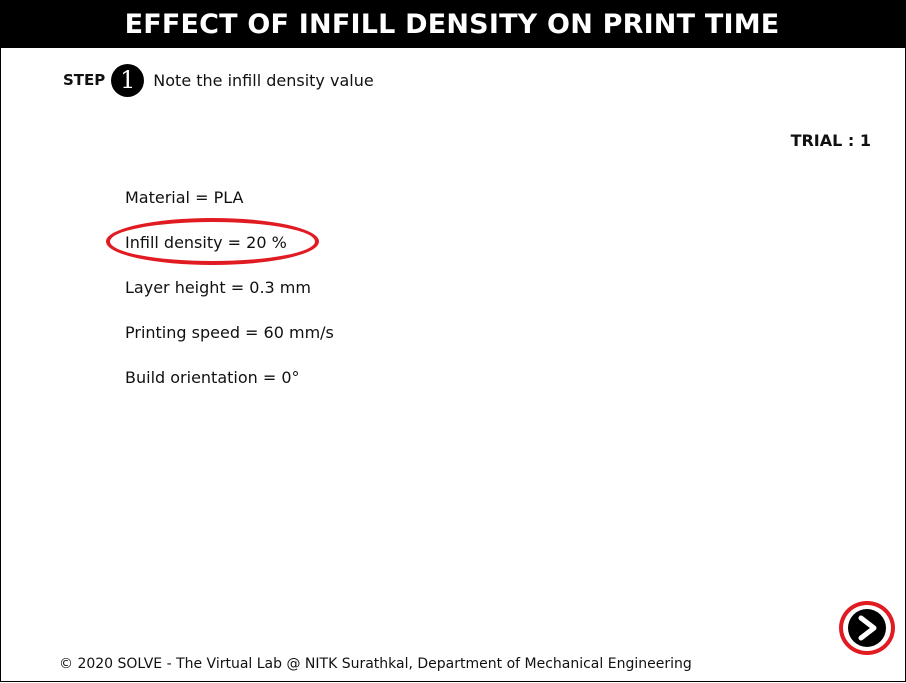 This screenshot has width=906, height=683. I want to click on next-button, so click(867, 628).